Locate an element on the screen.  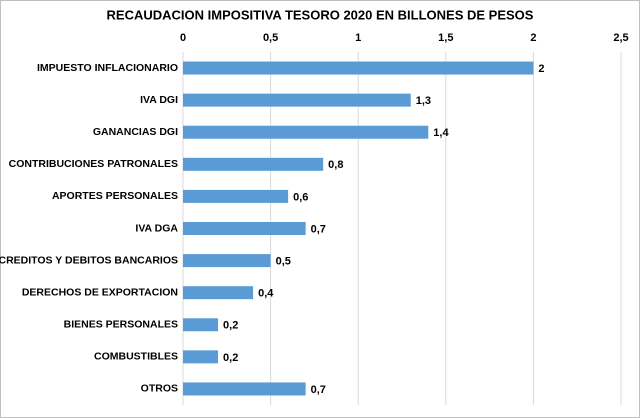
x-tick-label: 0 is located at coordinates (183, 38).